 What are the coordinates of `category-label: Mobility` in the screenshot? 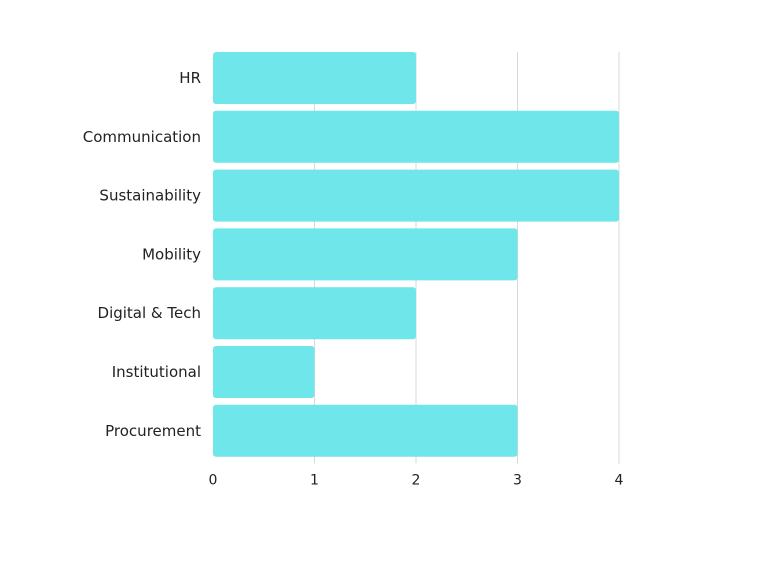 It's located at (171, 254).